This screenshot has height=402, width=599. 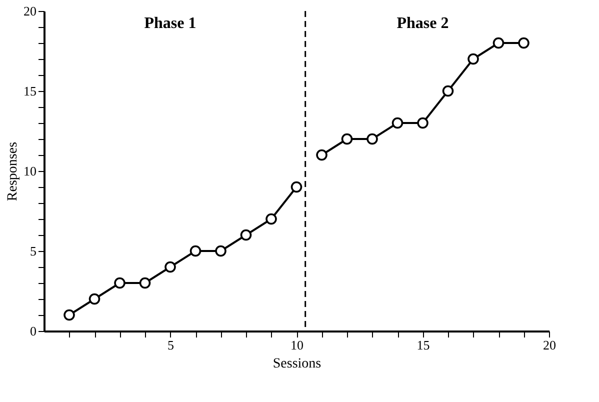 What do you see at coordinates (297, 364) in the screenshot?
I see `x-axis-title: Sessions` at bounding box center [297, 364].